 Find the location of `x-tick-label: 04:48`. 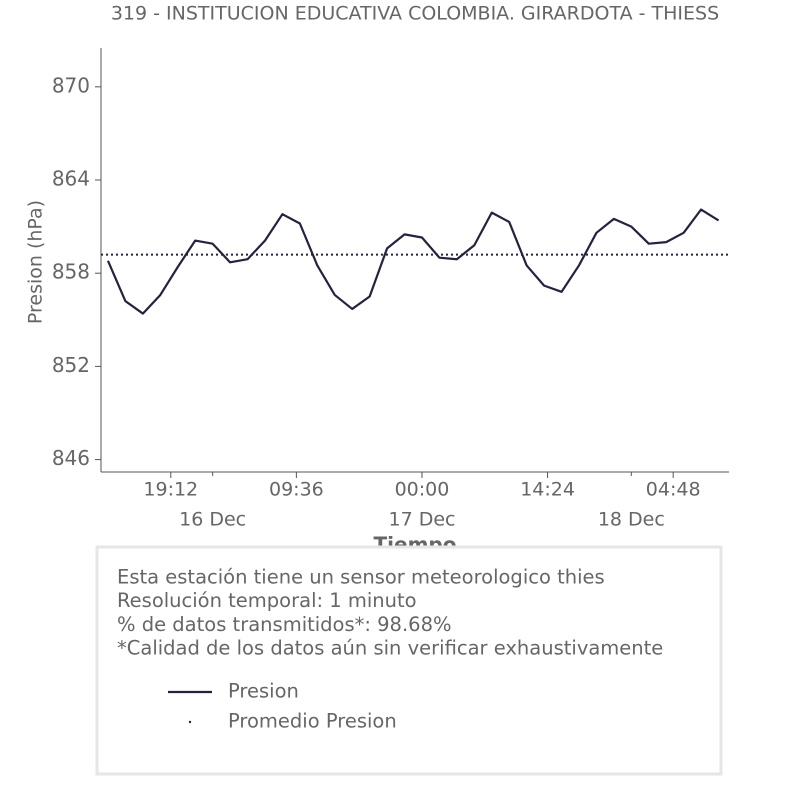

x-tick-label: 04:48 is located at coordinates (673, 490).